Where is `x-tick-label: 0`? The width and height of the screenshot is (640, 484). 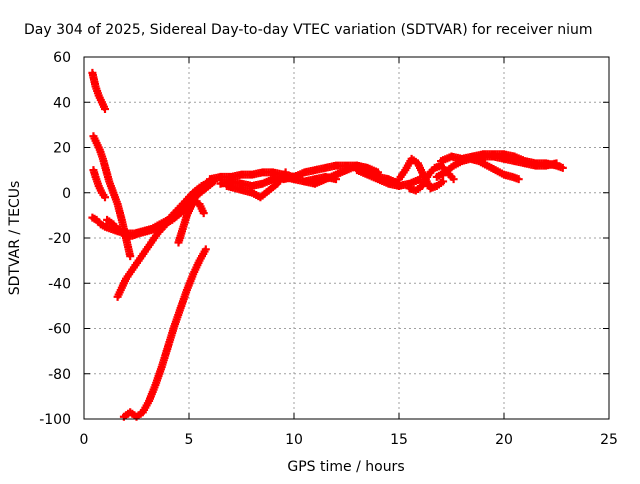
x-tick-label: 0 is located at coordinates (84, 440).